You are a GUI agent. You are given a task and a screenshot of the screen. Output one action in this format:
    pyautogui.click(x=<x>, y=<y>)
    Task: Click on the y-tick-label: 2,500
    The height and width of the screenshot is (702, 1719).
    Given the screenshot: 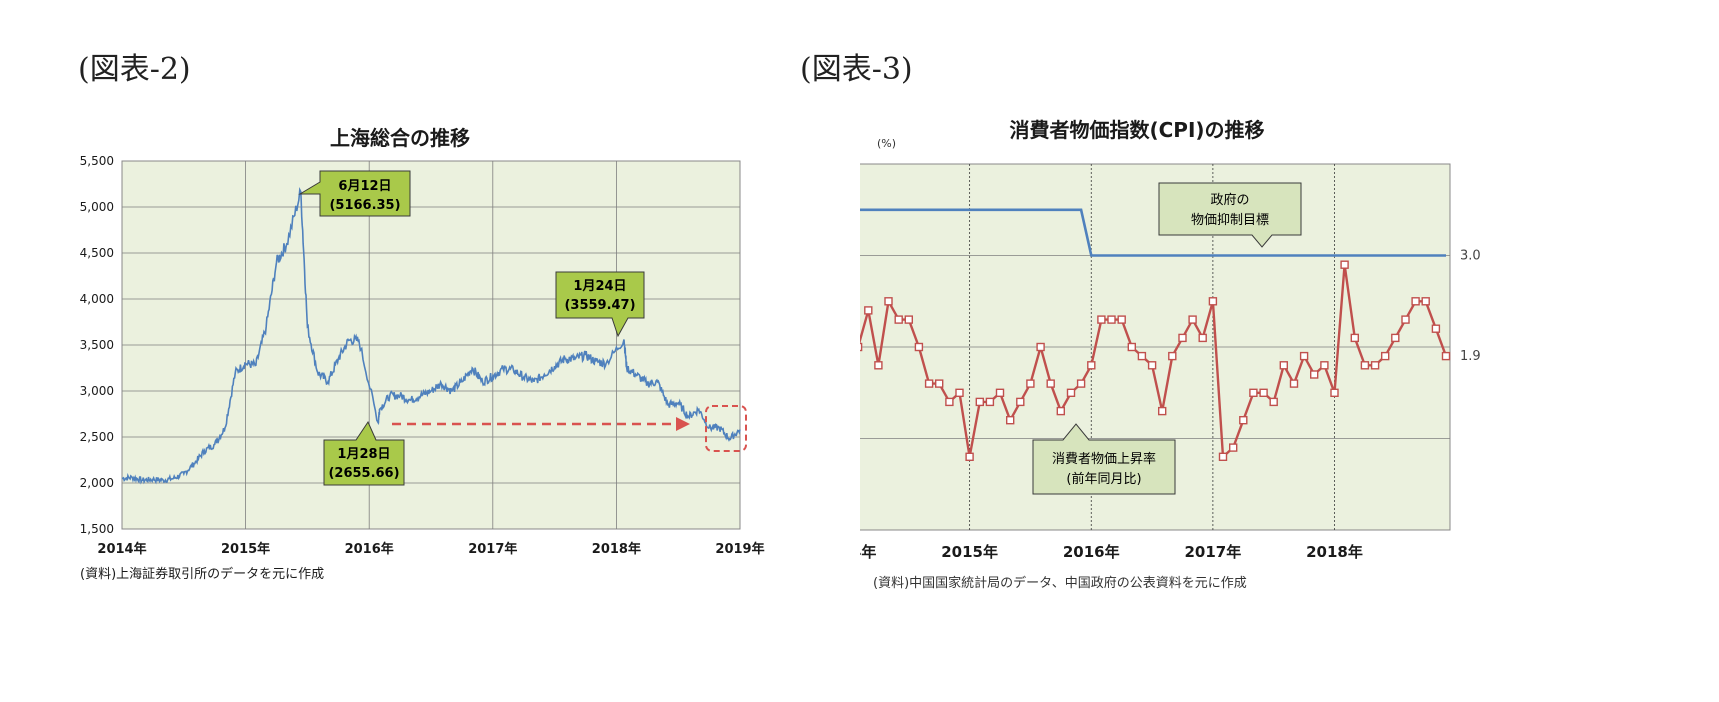 What is the action you would take?
    pyautogui.click(x=97, y=437)
    